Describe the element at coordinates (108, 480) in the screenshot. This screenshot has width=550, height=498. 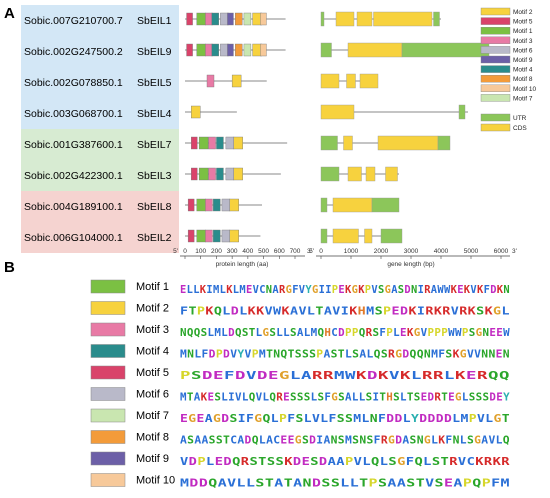
I see `motif-swatch` at that location.